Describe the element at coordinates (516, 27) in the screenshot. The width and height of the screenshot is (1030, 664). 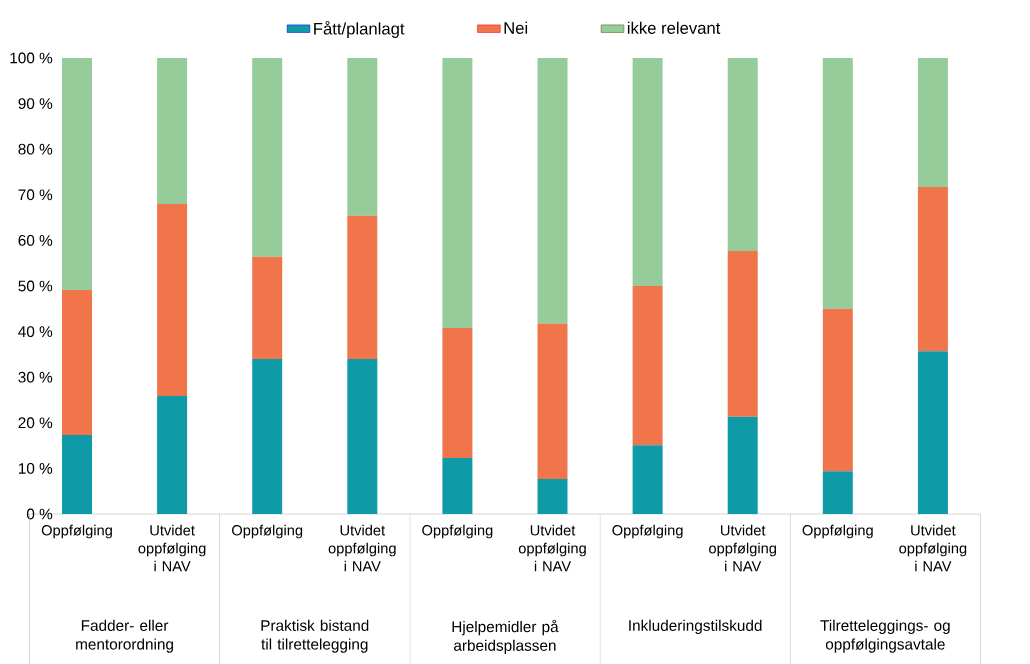
I see `legend-label: Nei` at that location.